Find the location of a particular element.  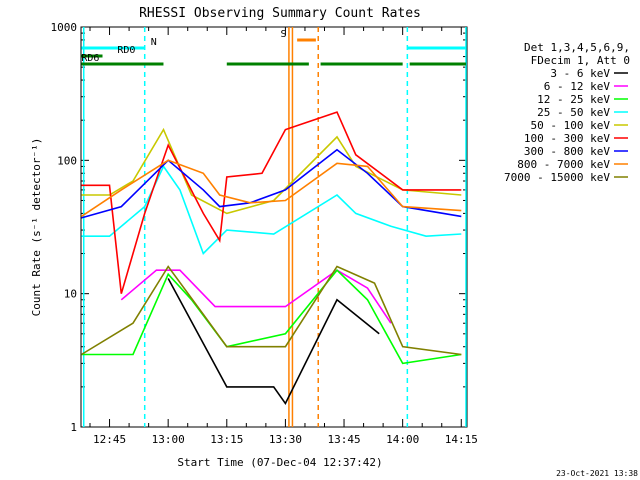

chart-title: RHESSI Observing Summary Count Rates is located at coordinates (280, 13).